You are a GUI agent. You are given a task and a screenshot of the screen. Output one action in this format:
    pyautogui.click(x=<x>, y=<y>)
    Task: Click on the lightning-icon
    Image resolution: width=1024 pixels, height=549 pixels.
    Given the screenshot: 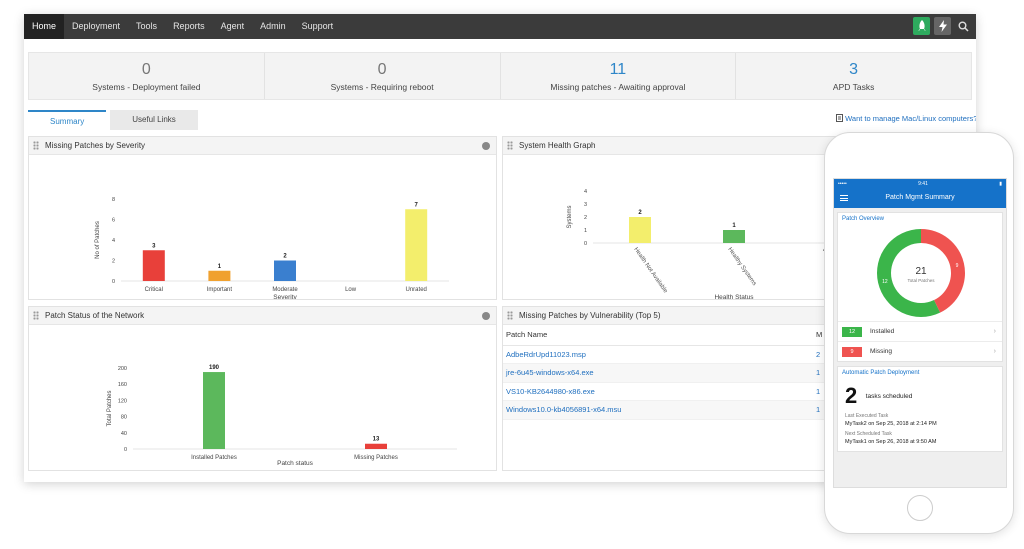 What is the action you would take?
    pyautogui.click(x=942, y=26)
    